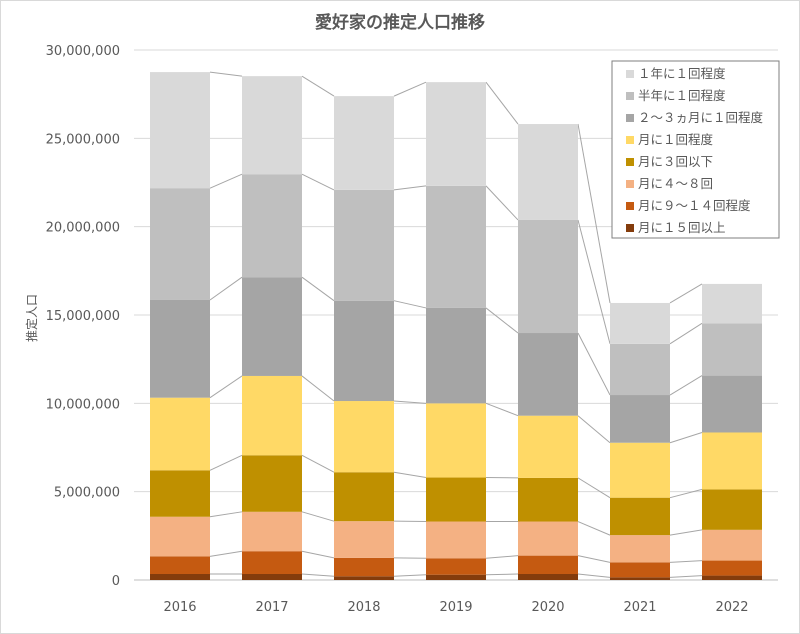 This screenshot has height=634, width=800. I want to click on x-tick-label: 2018, so click(363, 607).